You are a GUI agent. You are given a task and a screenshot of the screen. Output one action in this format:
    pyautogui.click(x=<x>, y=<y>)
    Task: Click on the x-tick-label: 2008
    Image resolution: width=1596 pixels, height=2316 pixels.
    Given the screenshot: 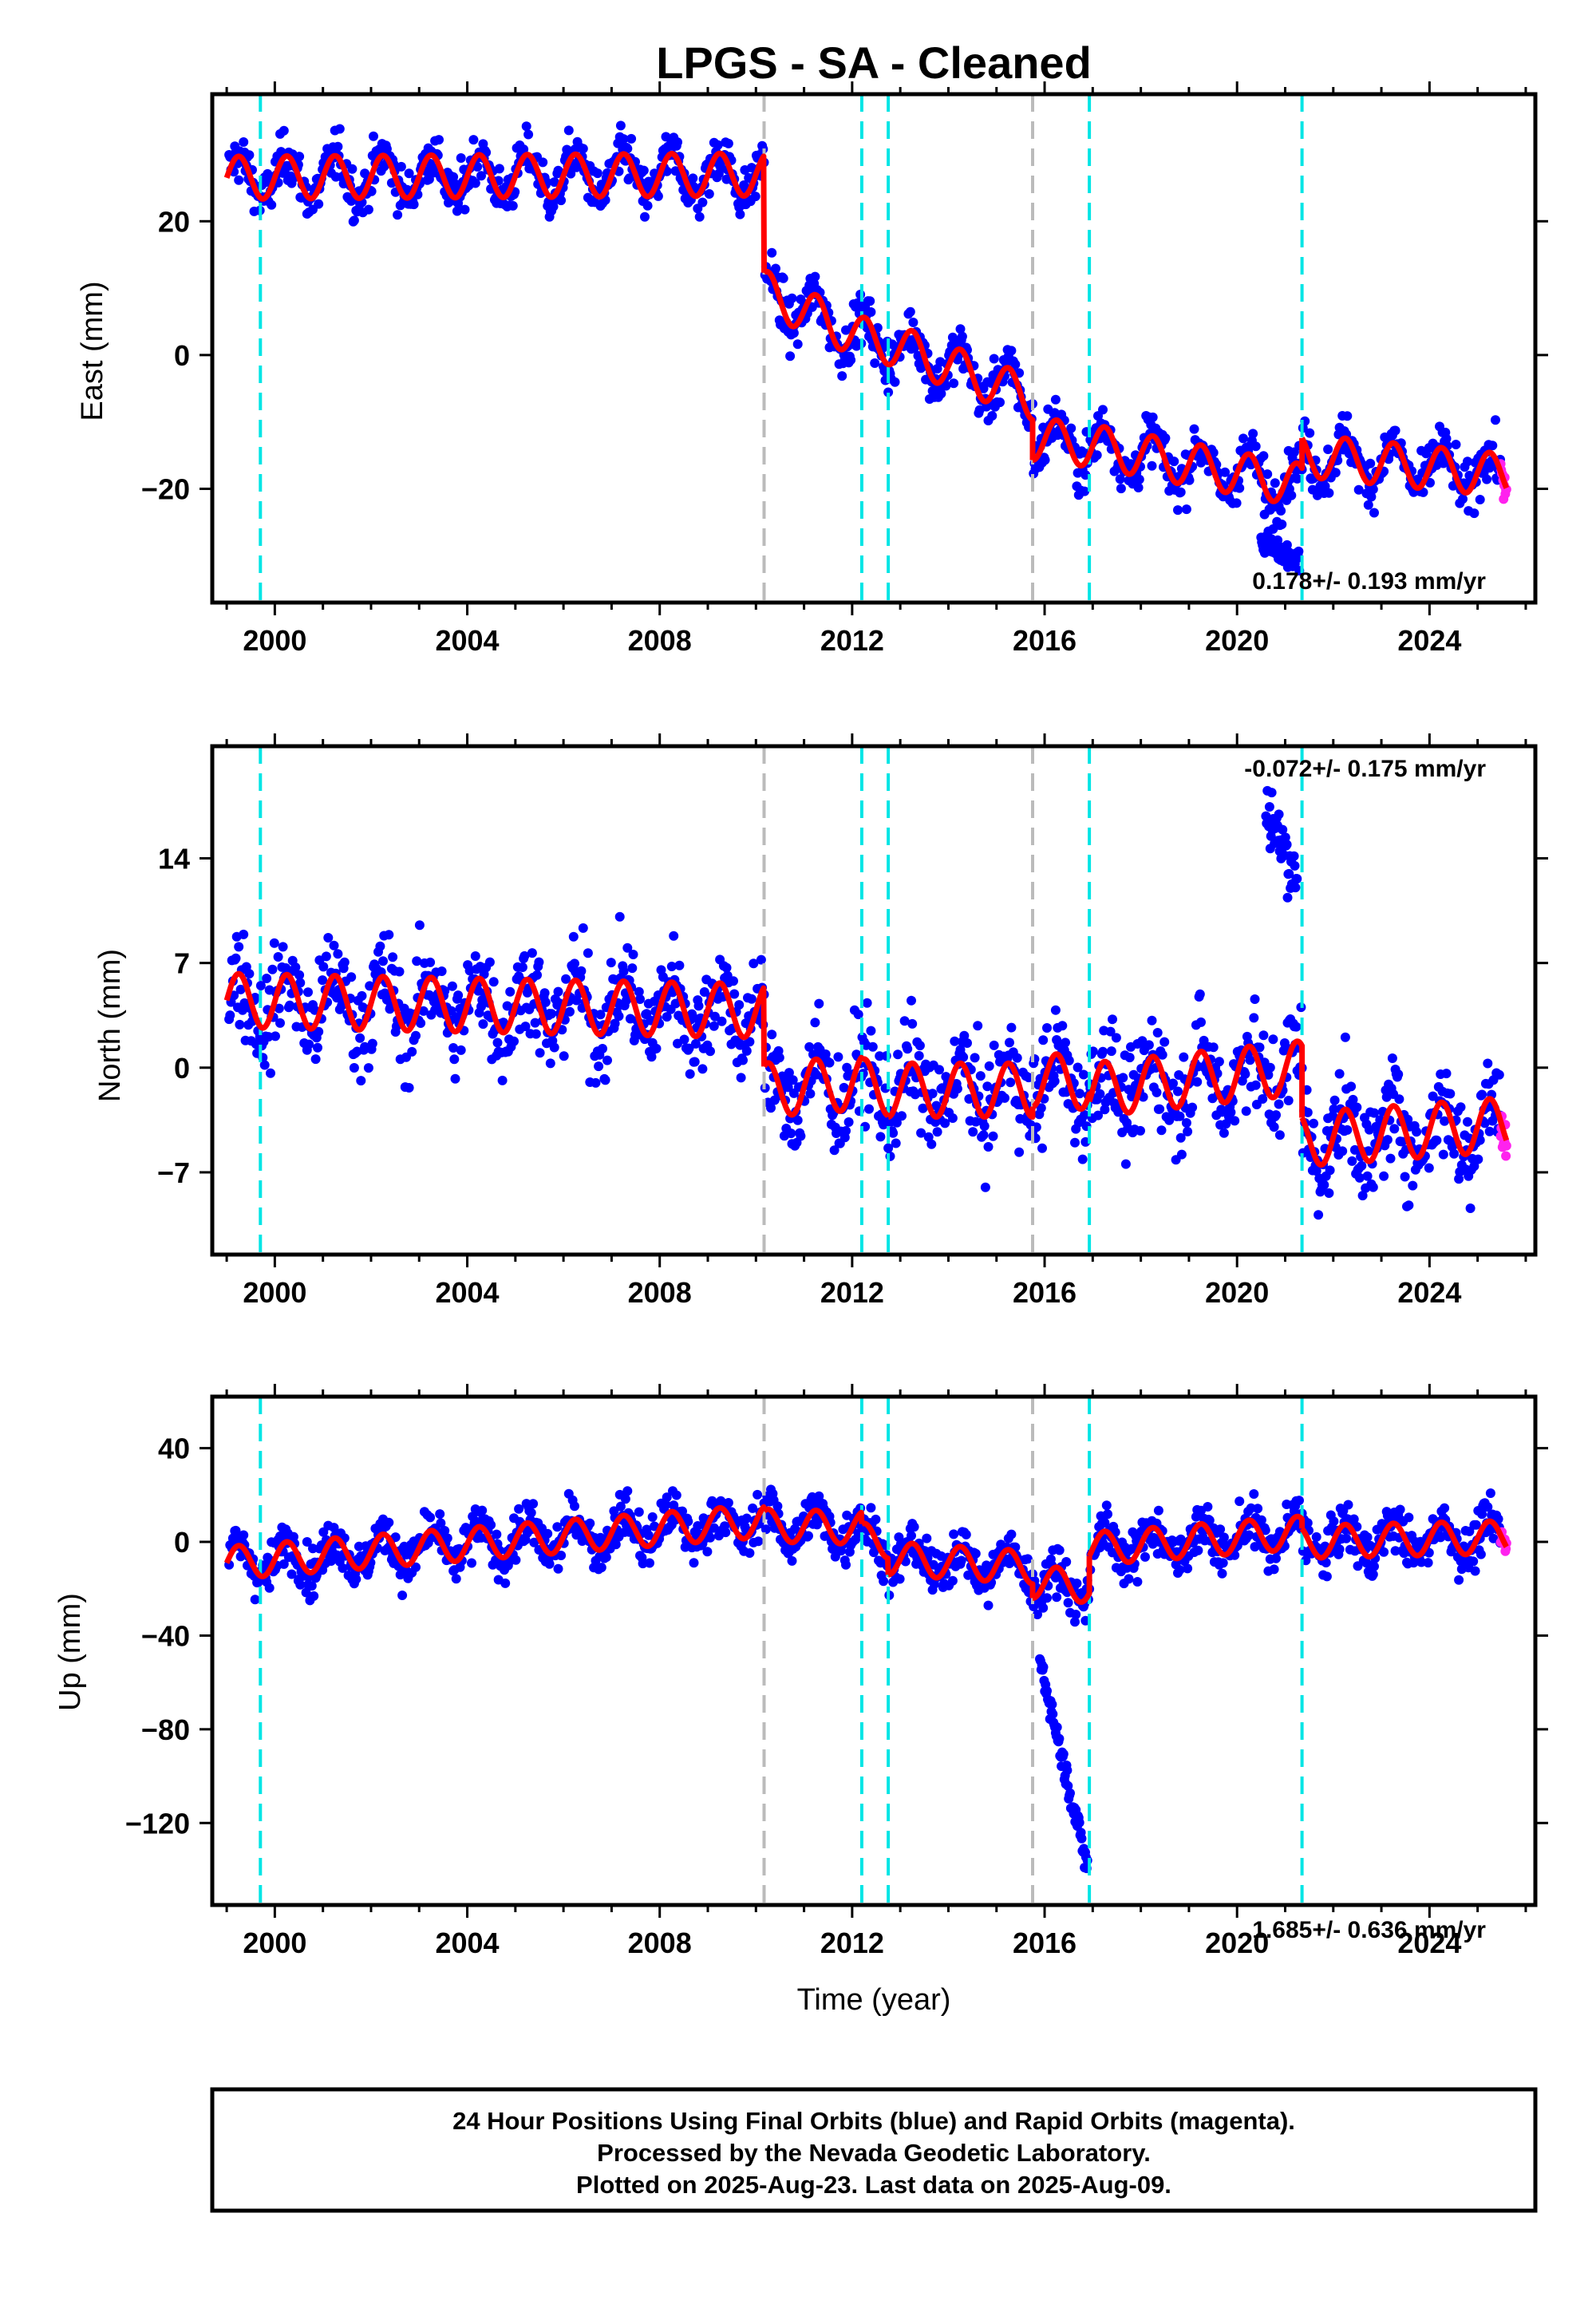 What is the action you would take?
    pyautogui.click(x=660, y=1292)
    